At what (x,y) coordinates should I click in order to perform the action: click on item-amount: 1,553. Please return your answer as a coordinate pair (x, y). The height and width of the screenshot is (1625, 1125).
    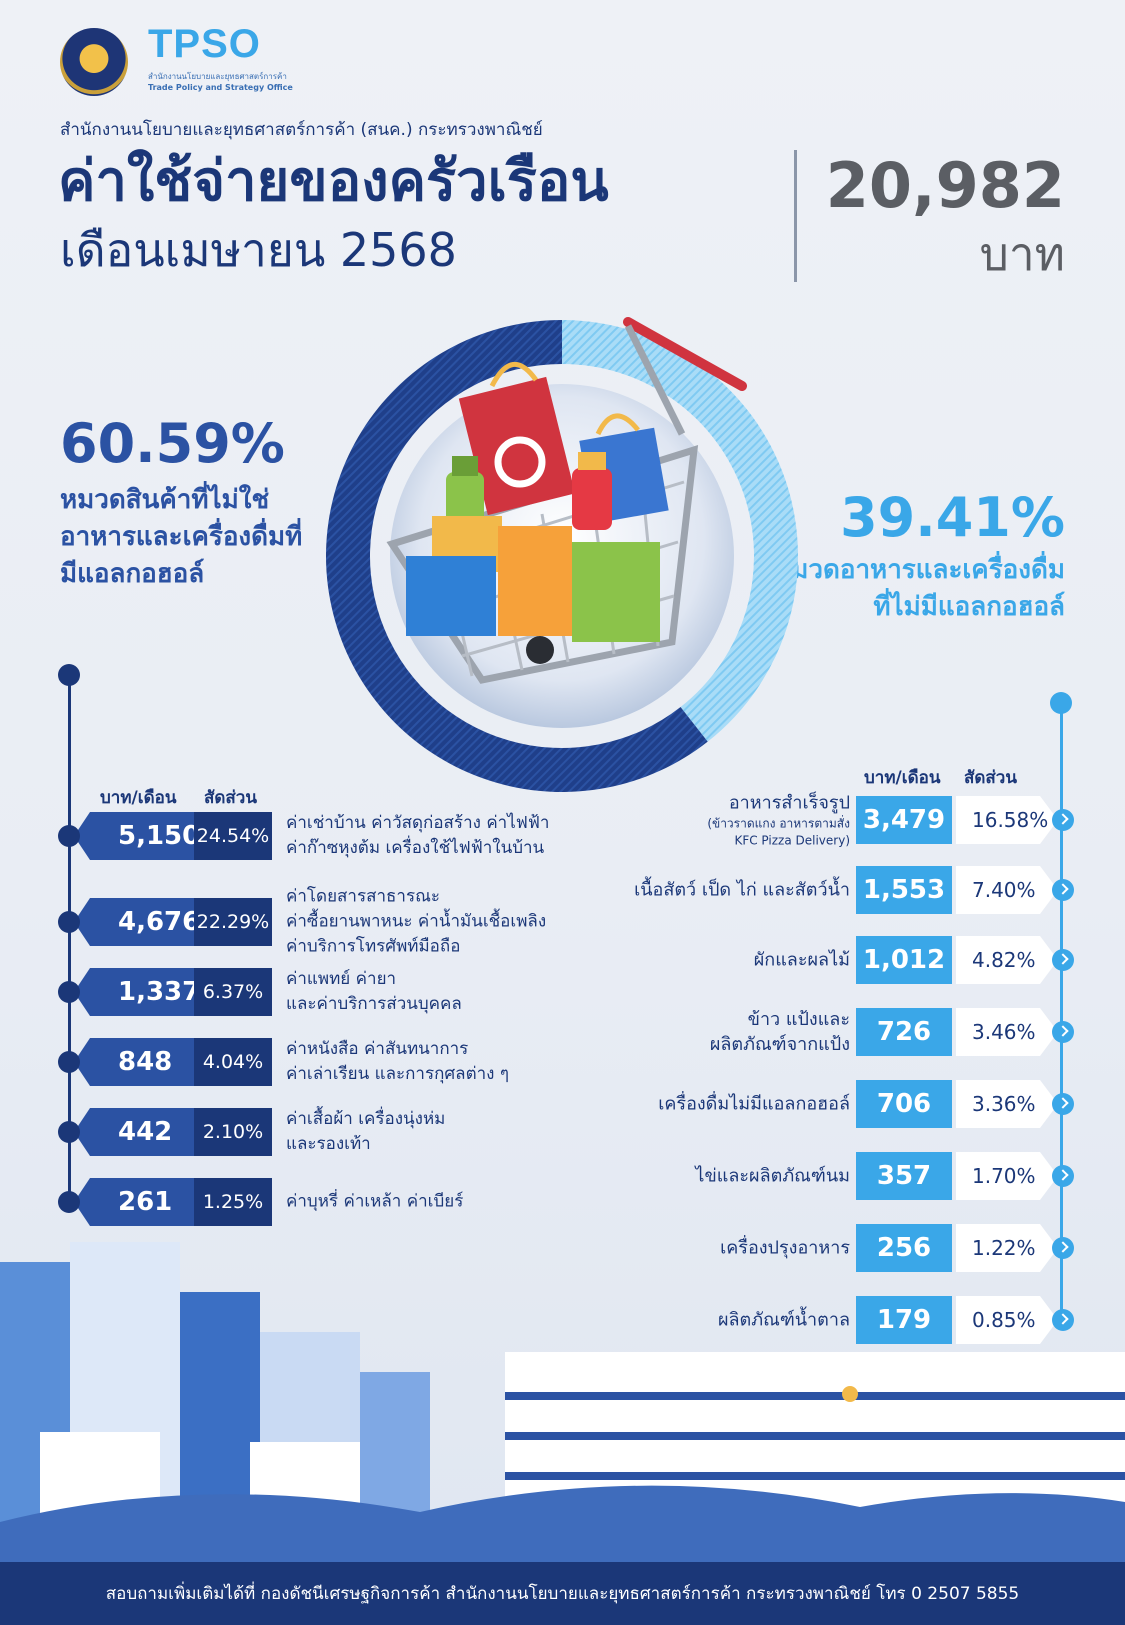
    Looking at the image, I should click on (904, 890).